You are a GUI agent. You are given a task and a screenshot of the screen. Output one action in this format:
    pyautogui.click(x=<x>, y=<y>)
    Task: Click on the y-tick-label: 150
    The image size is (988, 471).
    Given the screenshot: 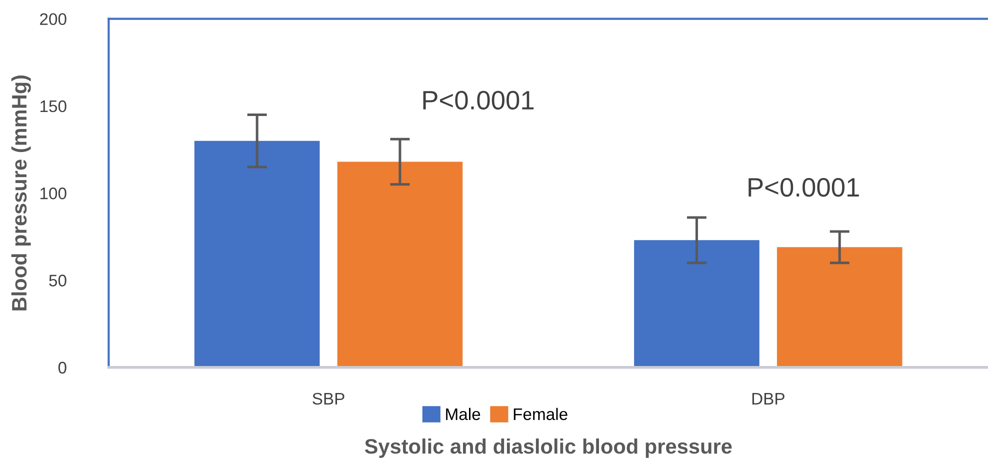 What is the action you would take?
    pyautogui.click(x=53, y=106)
    